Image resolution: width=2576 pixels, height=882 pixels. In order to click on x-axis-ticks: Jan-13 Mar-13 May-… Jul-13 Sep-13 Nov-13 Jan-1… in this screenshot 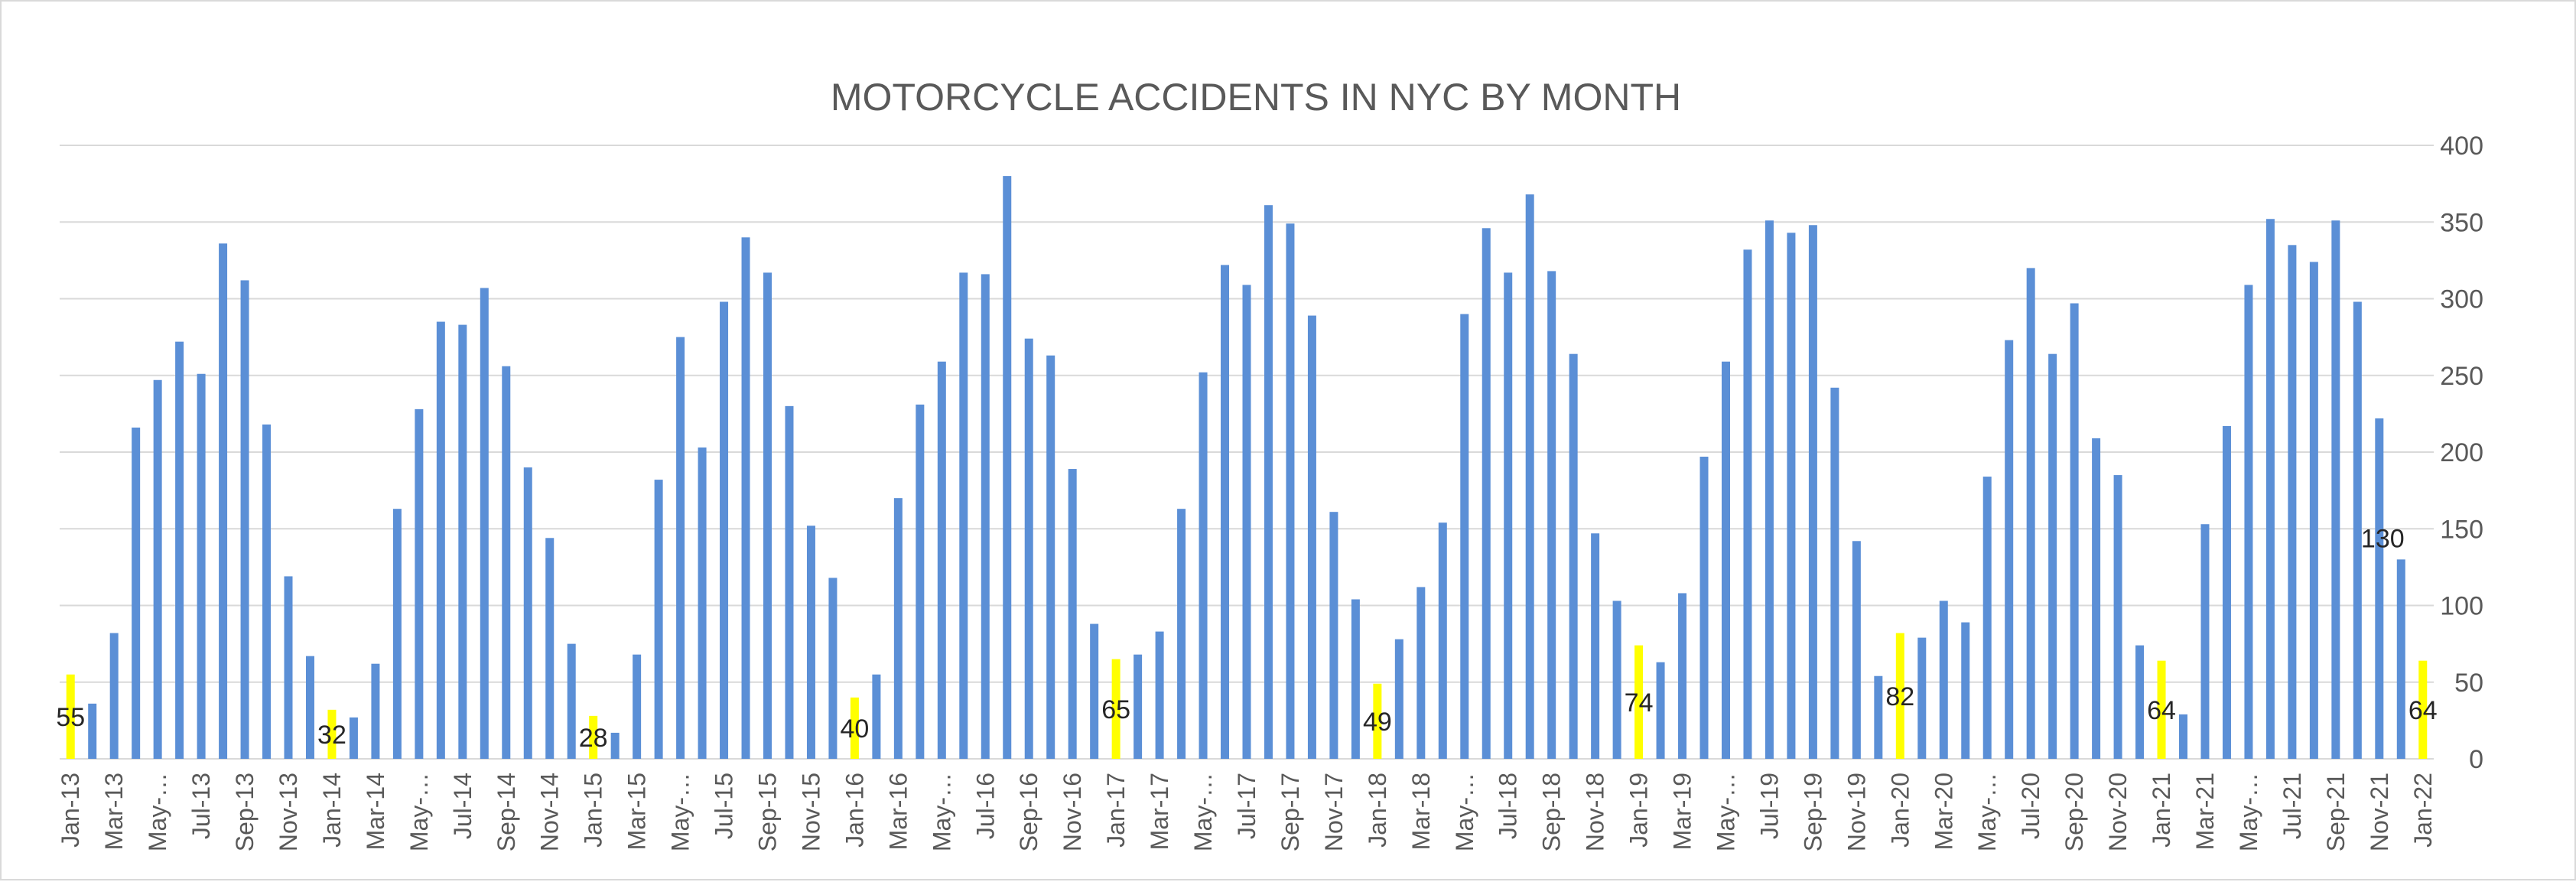, I will do `click(1247, 812)`.